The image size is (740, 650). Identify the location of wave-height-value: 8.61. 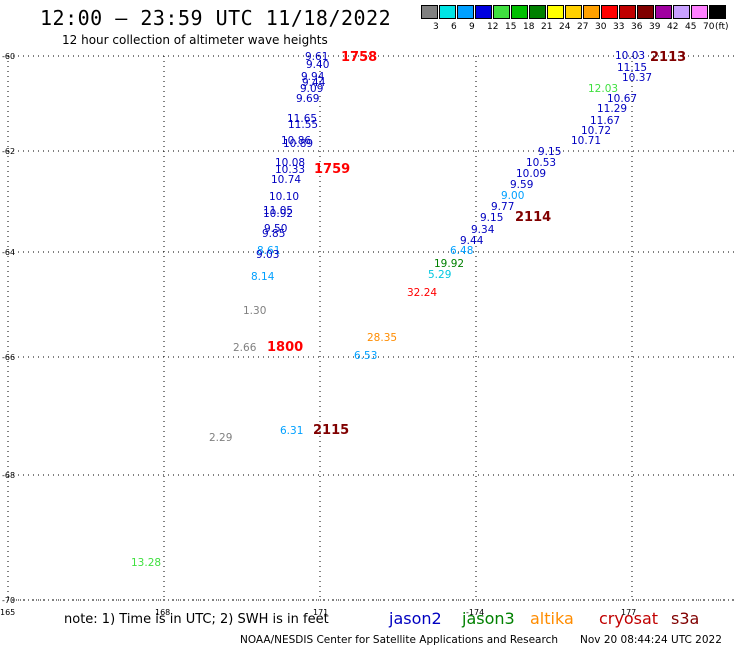
(268, 251).